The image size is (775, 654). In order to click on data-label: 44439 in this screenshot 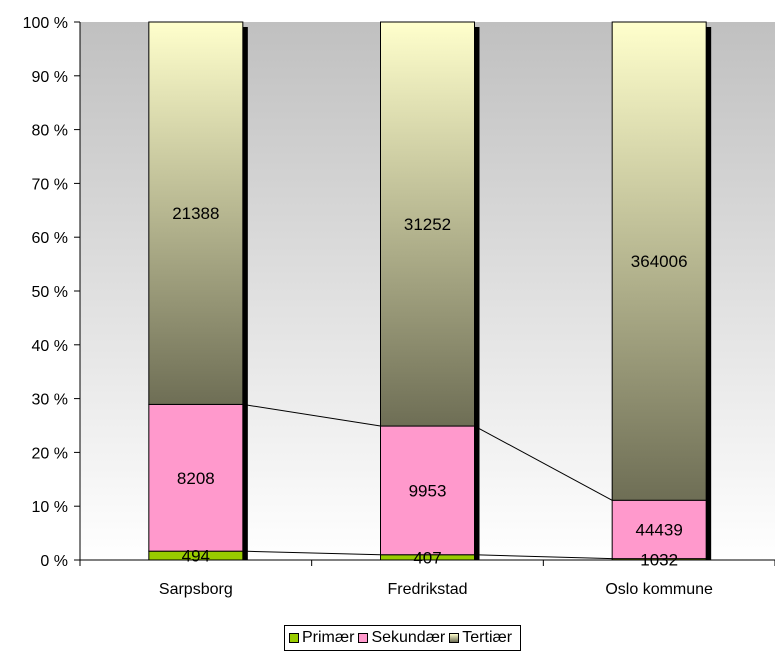, I will do `click(659, 529)`.